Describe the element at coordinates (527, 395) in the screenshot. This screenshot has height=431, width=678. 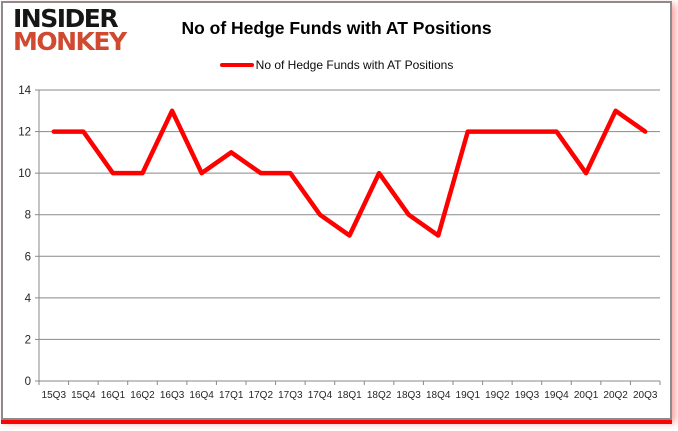
I see `x-axis-label: 19Q3` at that location.